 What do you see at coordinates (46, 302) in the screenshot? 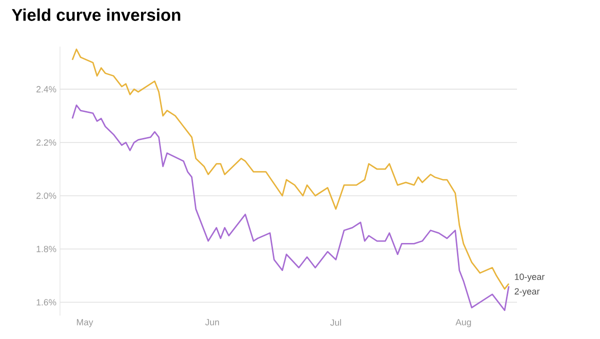
I see `y-tick-label: 1.6%` at bounding box center [46, 302].